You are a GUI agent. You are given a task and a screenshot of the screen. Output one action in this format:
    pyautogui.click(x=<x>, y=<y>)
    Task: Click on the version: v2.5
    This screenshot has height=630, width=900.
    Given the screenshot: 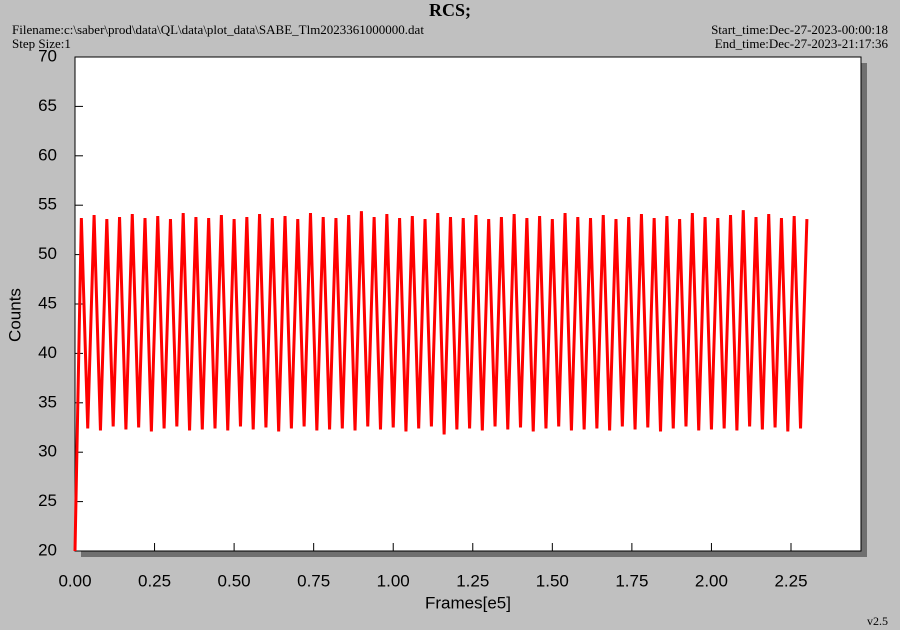 What is the action you would take?
    pyautogui.click(x=877, y=621)
    